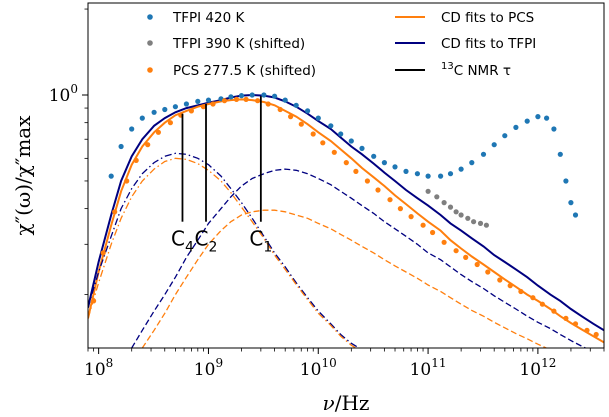 Image resolution: width=609 pixels, height=417 pixels. What do you see at coordinates (346, 403) in the screenshot?
I see `x-axis-label: ν/Hz` at bounding box center [346, 403].